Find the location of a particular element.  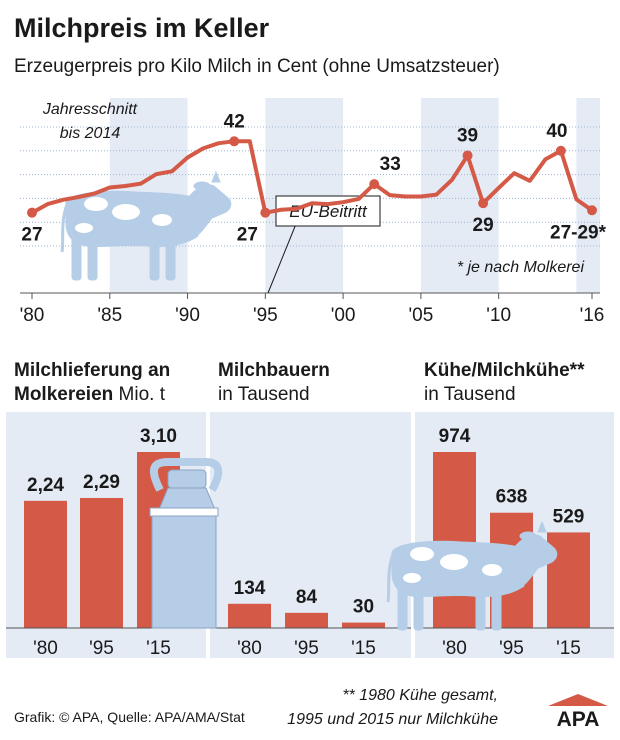

apa-logo-text: APA is located at coordinates (578, 719).